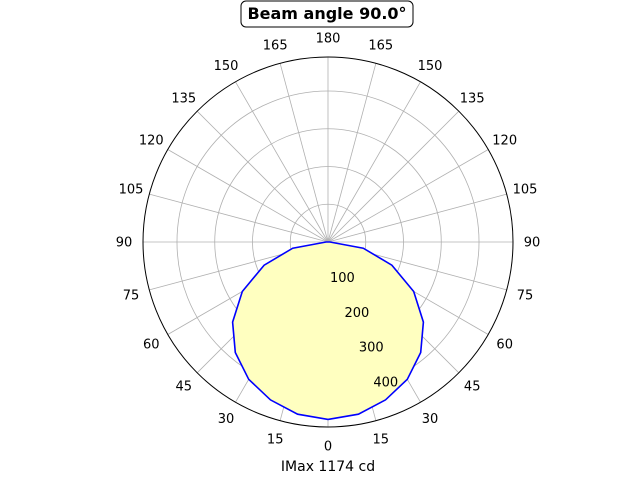 Image resolution: width=640 pixels, height=480 pixels. I want to click on title-box, so click(327, 14).